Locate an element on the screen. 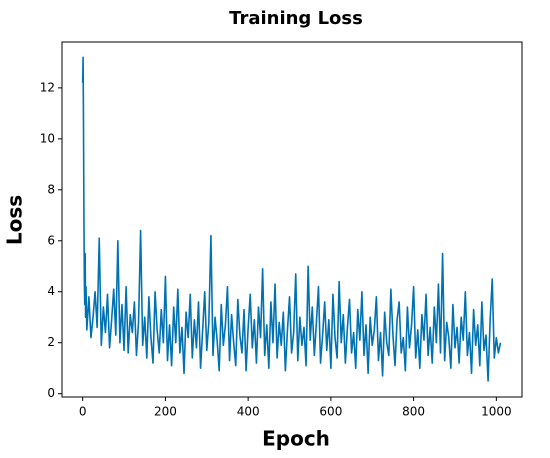 The height and width of the screenshot is (458, 550). y-tick-label: 6 is located at coordinates (51, 240).